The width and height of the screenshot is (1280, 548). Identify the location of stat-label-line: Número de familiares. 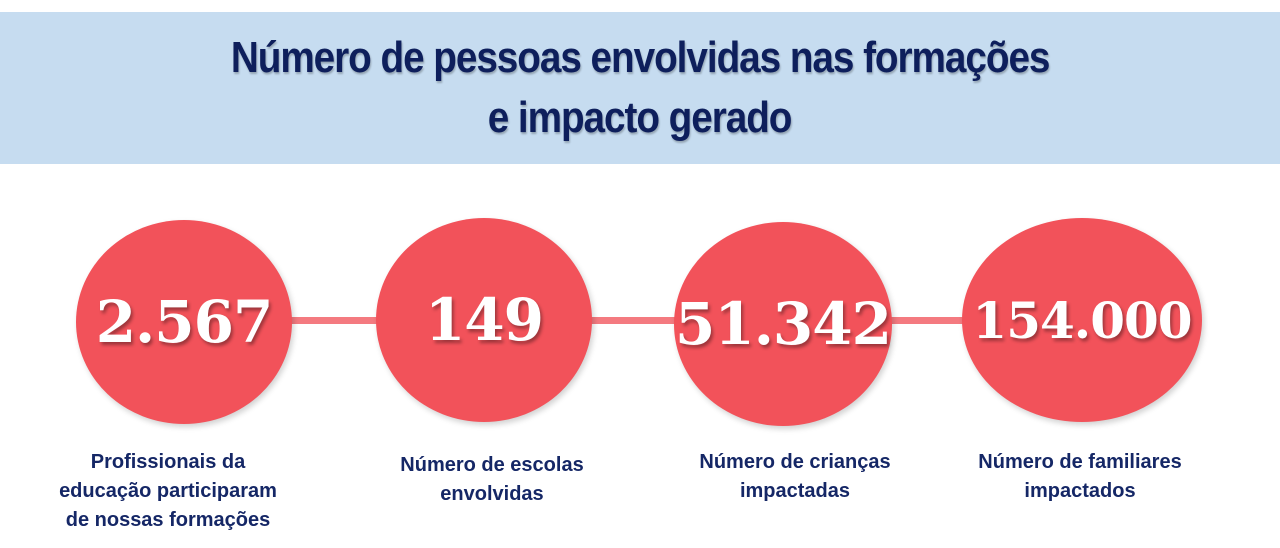
(1080, 462).